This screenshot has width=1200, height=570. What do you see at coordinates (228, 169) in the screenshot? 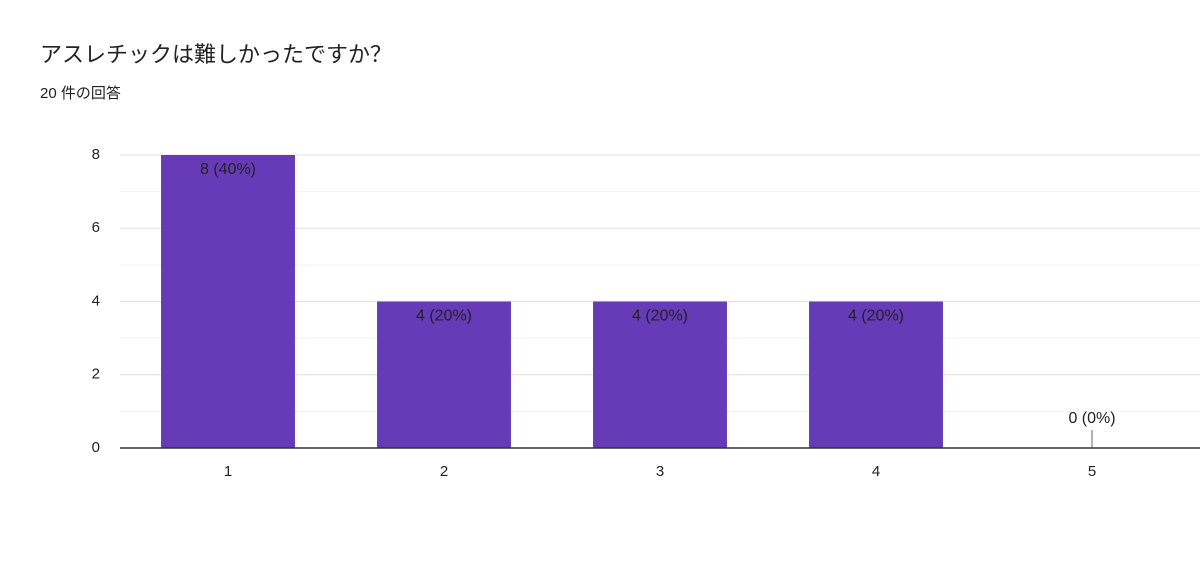
I see `value-label: 8 (40%)` at bounding box center [228, 169].